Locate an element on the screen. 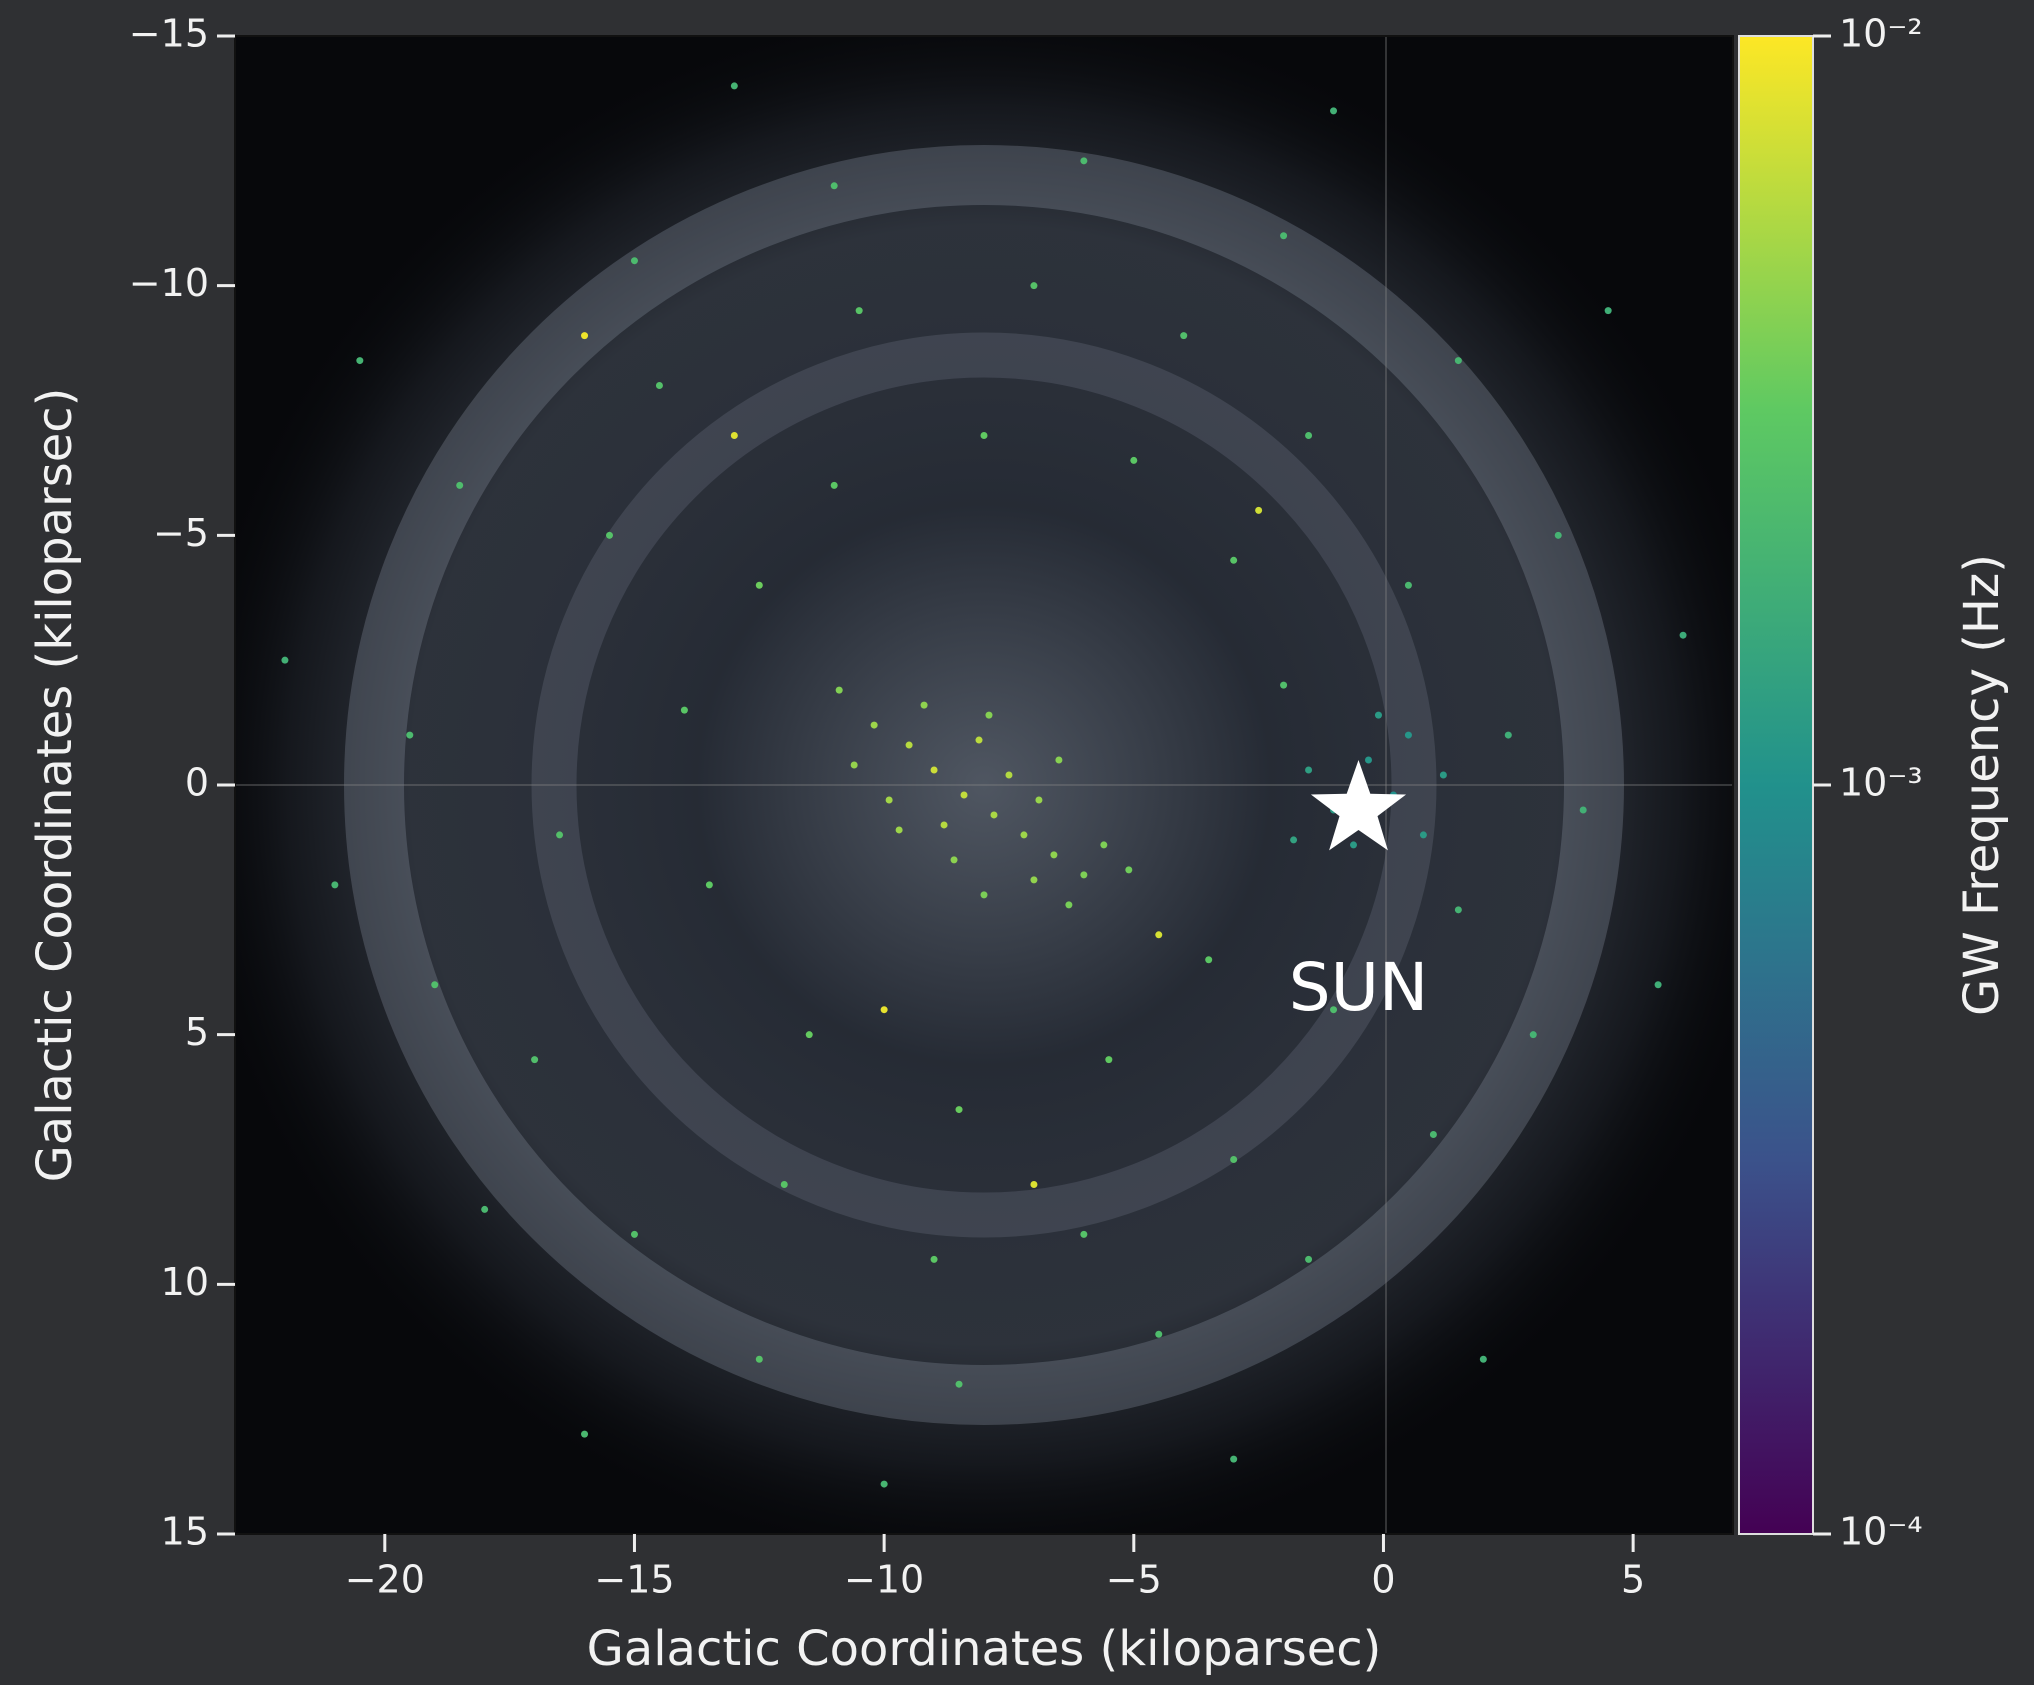  colorbar is located at coordinates (1776, 785).